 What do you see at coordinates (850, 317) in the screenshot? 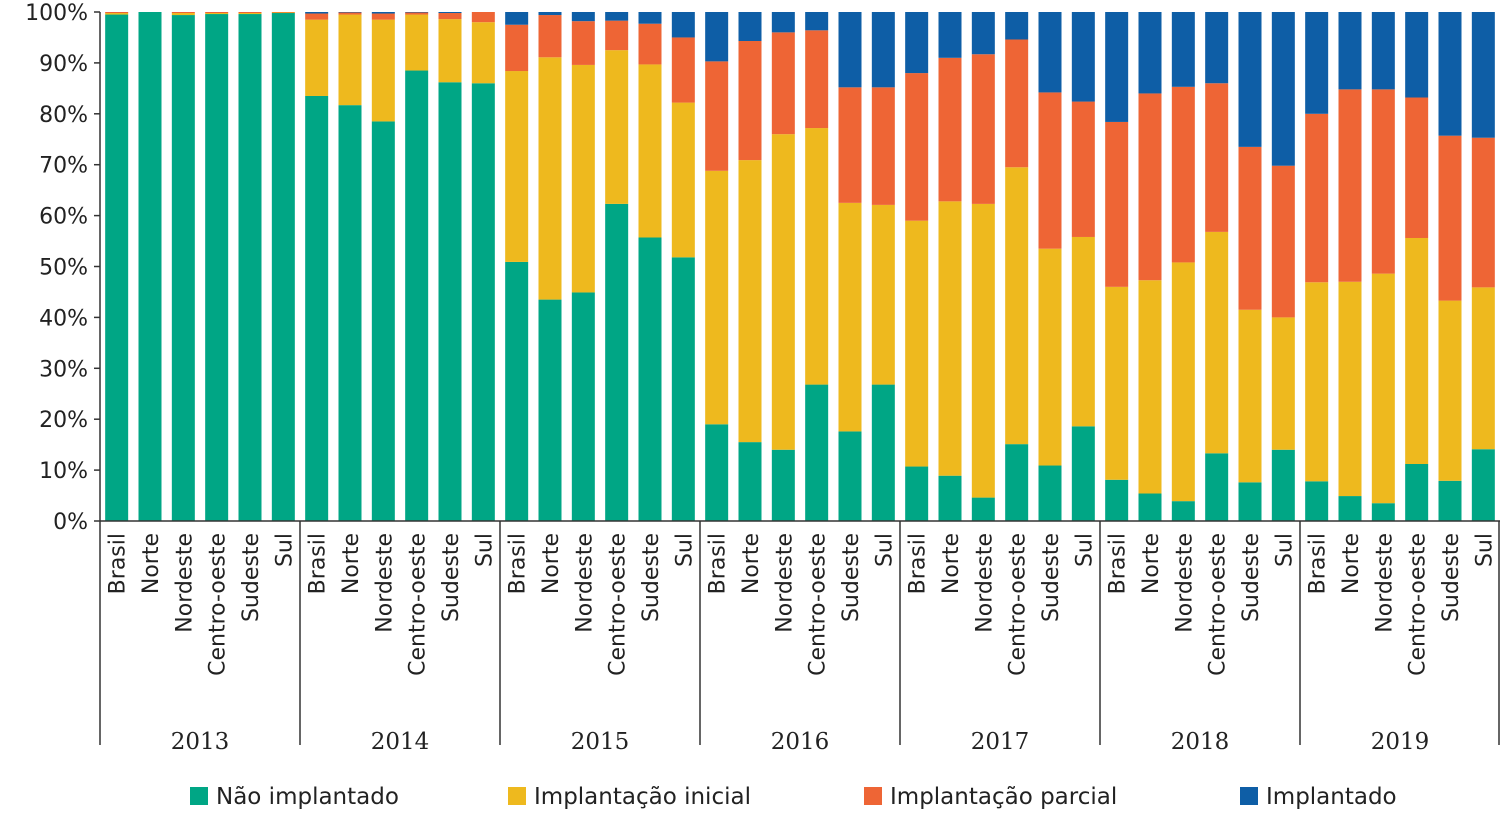
I see `bar-segment-2016-sudeste-s1` at bounding box center [850, 317].